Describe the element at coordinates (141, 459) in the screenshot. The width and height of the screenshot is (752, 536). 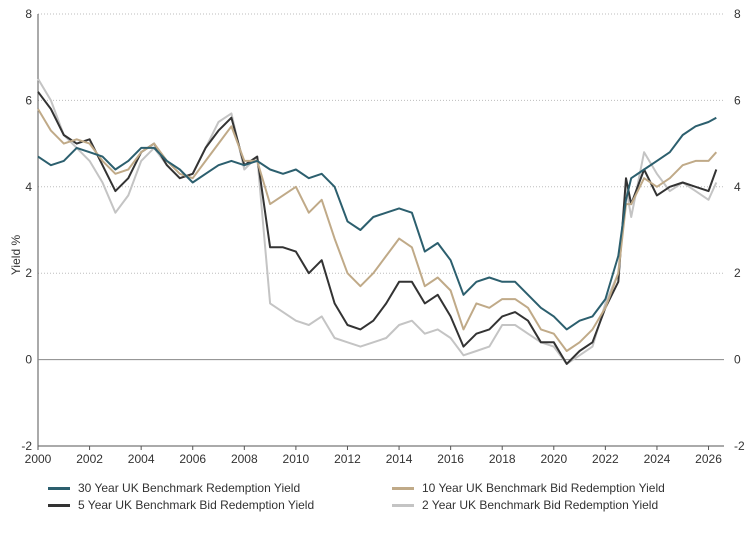
I see `x-tick-label: 2004` at that location.